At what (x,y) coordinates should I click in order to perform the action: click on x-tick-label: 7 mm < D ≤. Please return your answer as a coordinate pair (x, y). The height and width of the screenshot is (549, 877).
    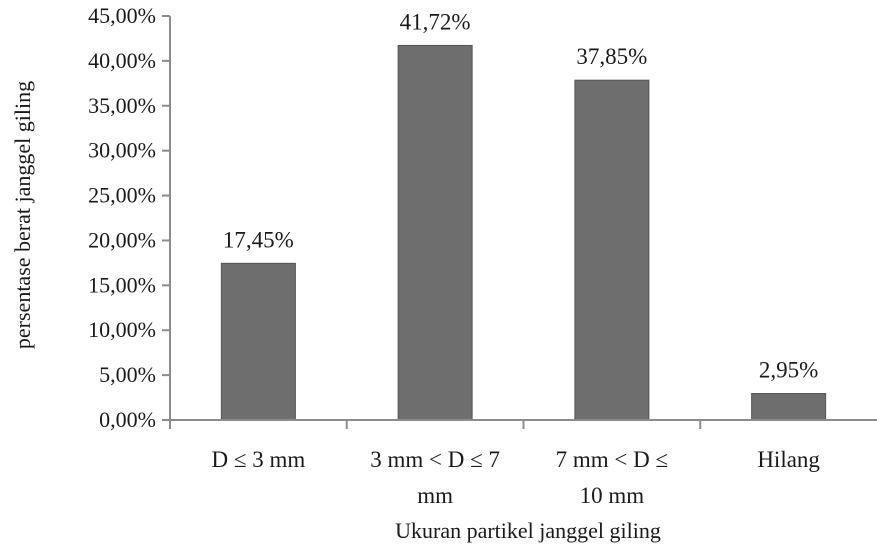
    Looking at the image, I should click on (612, 459).